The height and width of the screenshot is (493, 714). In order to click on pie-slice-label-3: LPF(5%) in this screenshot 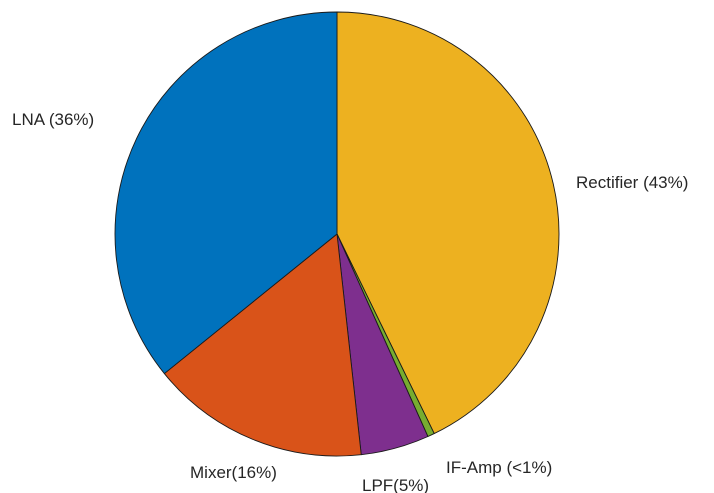, I will do `click(395, 484)`.